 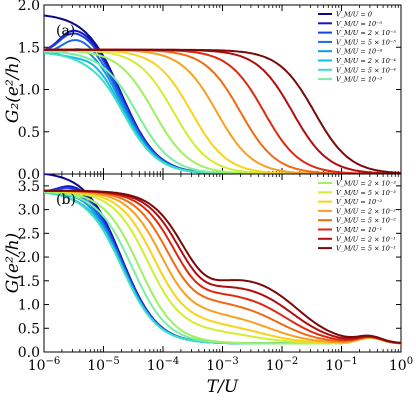 I want to click on legend-label-b-5: V_M/U = 10⁻¹, so click(x=359, y=230).